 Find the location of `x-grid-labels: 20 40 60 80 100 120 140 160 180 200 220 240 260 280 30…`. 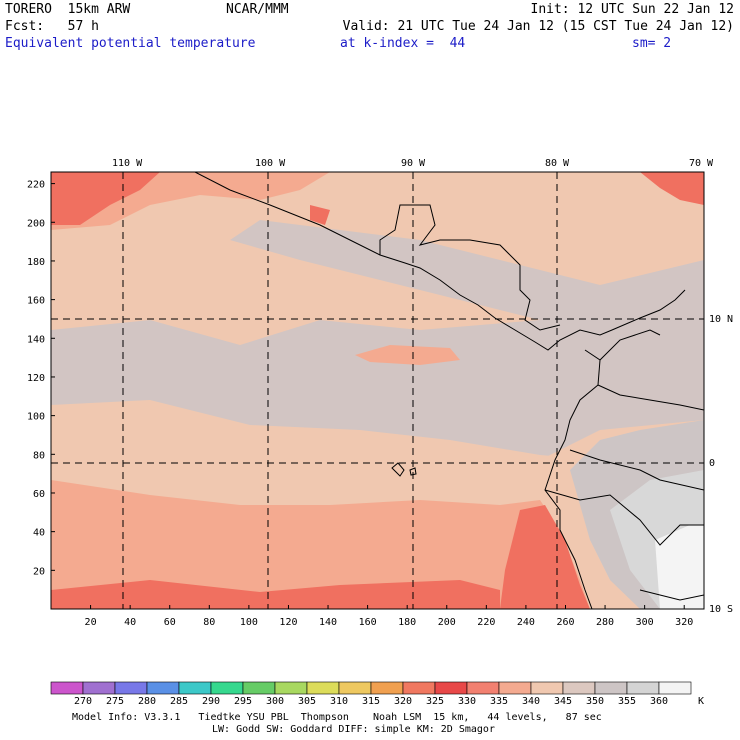

x-grid-labels: 20 40 60 80 100 120 140 160 180 200 220 240 260 280 30… is located at coordinates (389, 622).